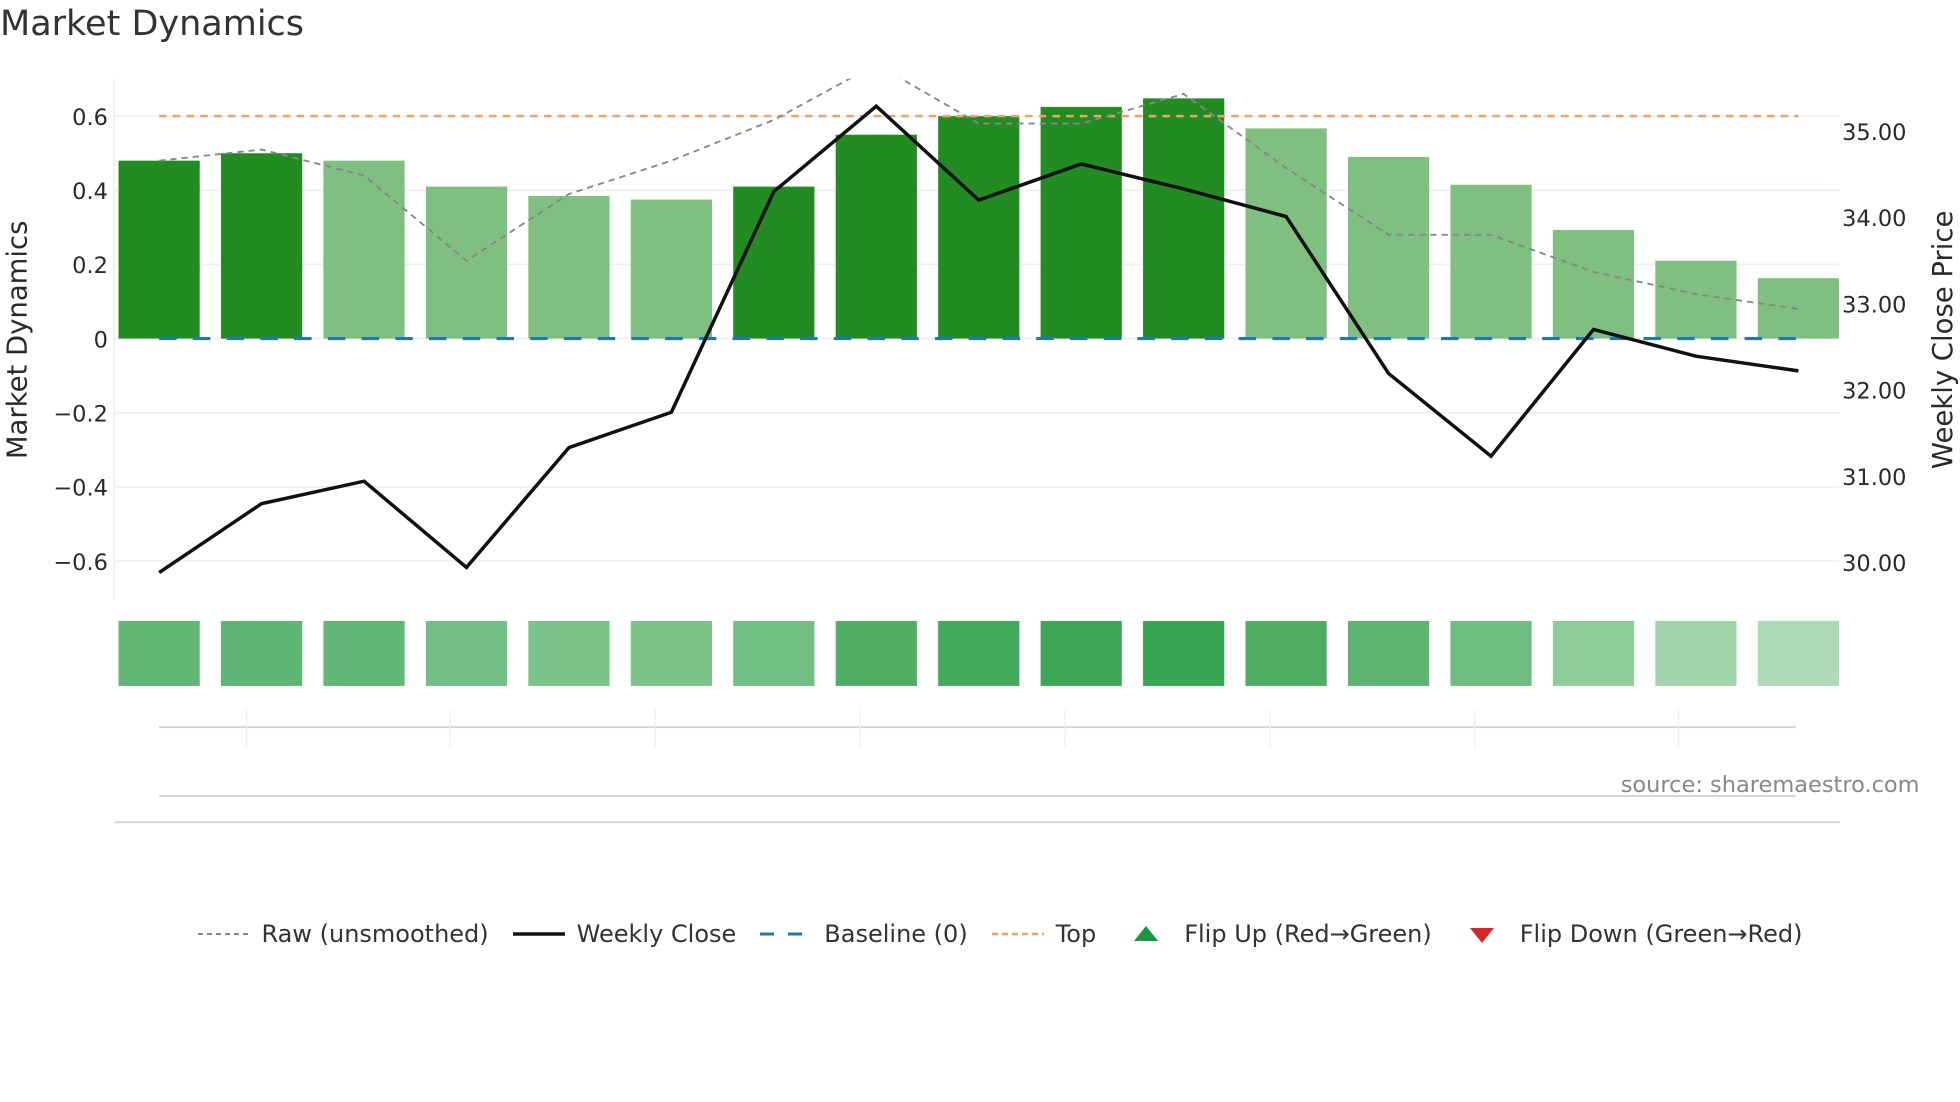 This screenshot has height=1102, width=1960. Describe the element at coordinates (1874, 392) in the screenshot. I see `svg-text: 32.00` at that location.